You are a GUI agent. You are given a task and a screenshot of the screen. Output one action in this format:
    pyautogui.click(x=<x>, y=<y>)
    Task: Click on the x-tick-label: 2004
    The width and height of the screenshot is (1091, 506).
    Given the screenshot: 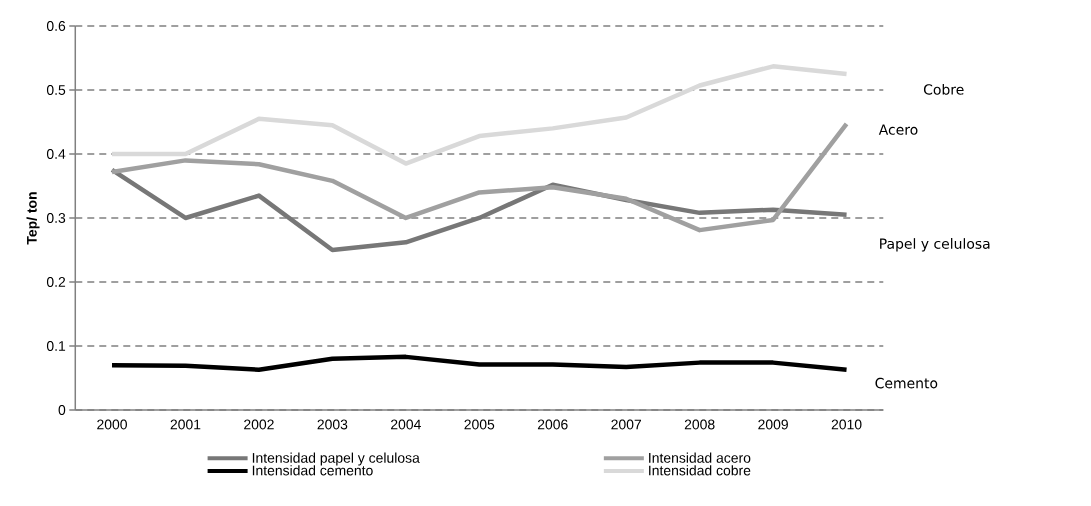 What is the action you would take?
    pyautogui.click(x=406, y=424)
    